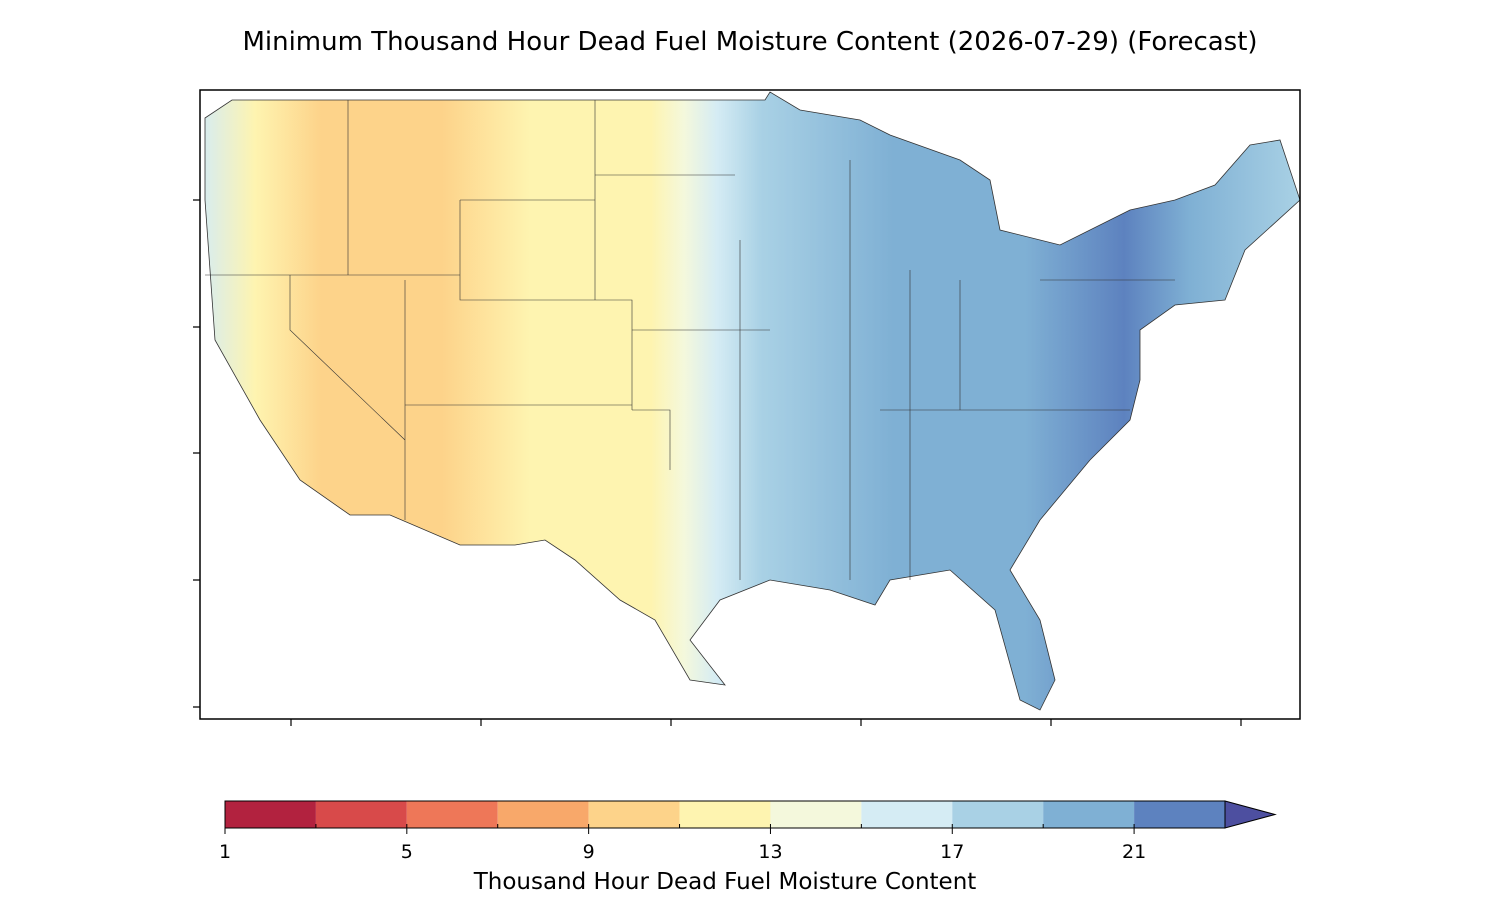 The height and width of the screenshot is (904, 1500). I want to click on colorbar-tick-label: 9, so click(589, 852).